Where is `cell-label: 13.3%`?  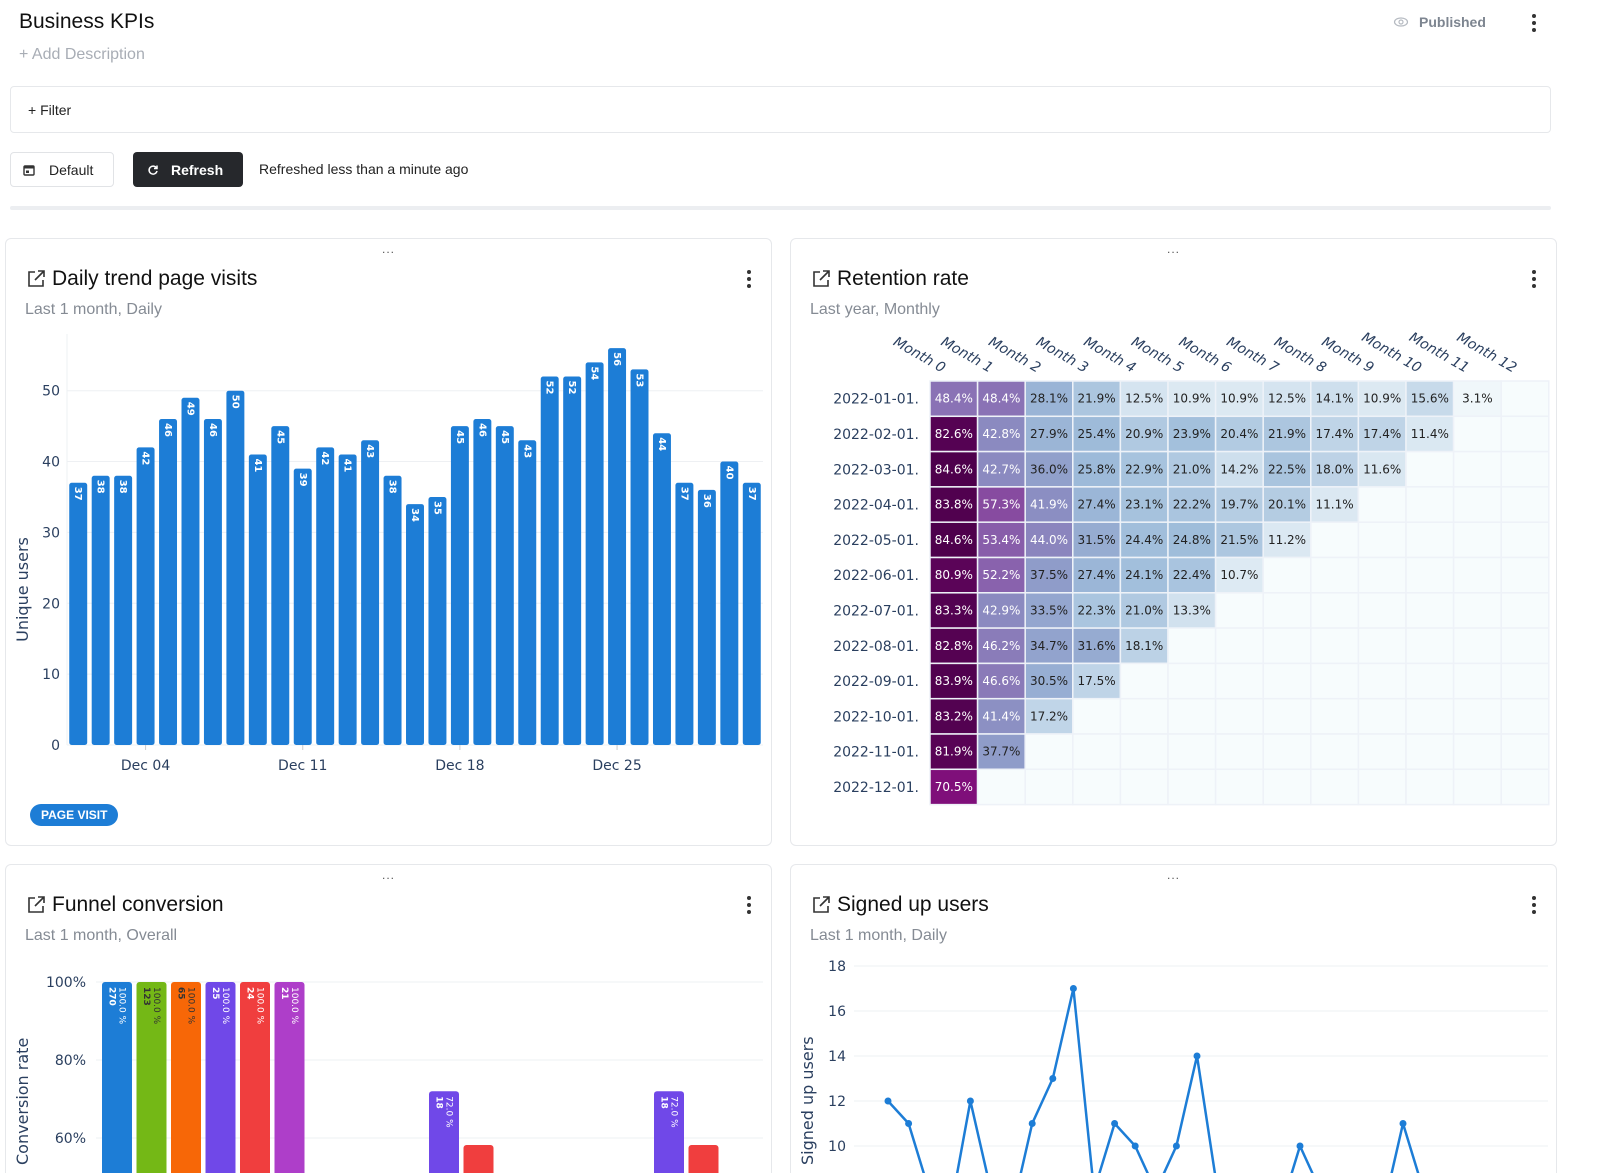 cell-label: 13.3% is located at coordinates (1192, 610).